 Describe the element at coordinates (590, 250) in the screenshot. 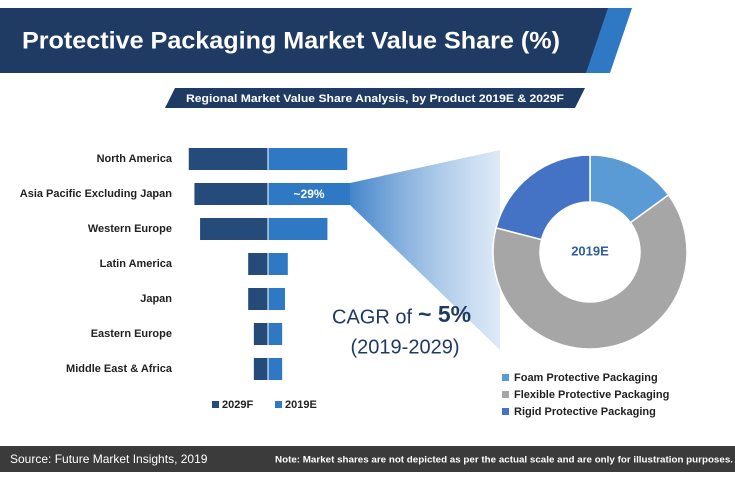

I see `center-label: 2019E` at that location.